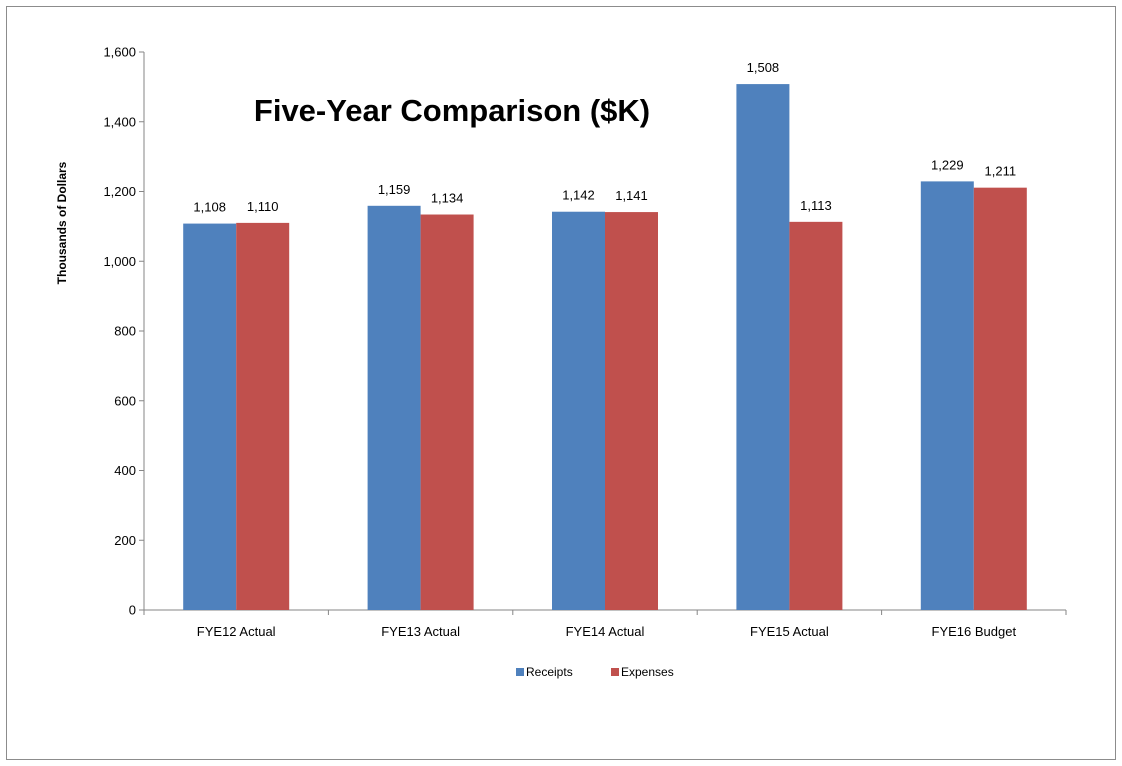 The height and width of the screenshot is (766, 1122). Describe the element at coordinates (452, 110) in the screenshot. I see `chart-title: Five-Year Comparison ($K)` at that location.